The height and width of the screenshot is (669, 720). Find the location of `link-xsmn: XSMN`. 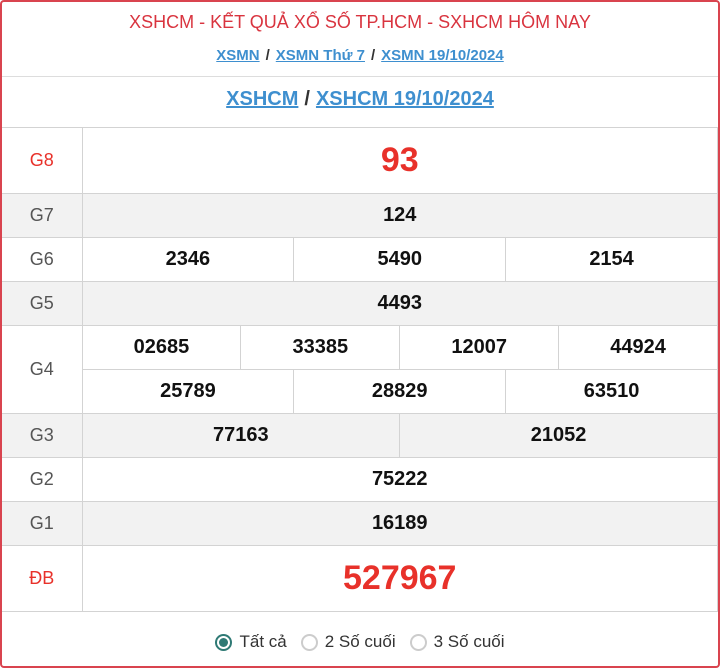

link-xsmn: XSMN is located at coordinates (238, 55).